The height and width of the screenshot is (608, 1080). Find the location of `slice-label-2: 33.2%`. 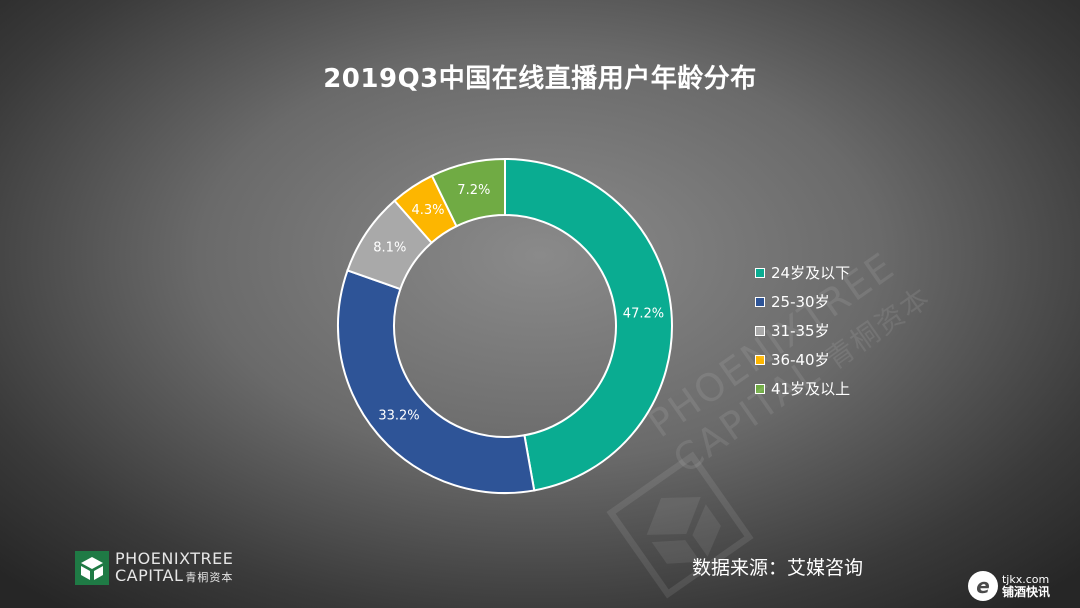

slice-label-2: 33.2% is located at coordinates (398, 415).